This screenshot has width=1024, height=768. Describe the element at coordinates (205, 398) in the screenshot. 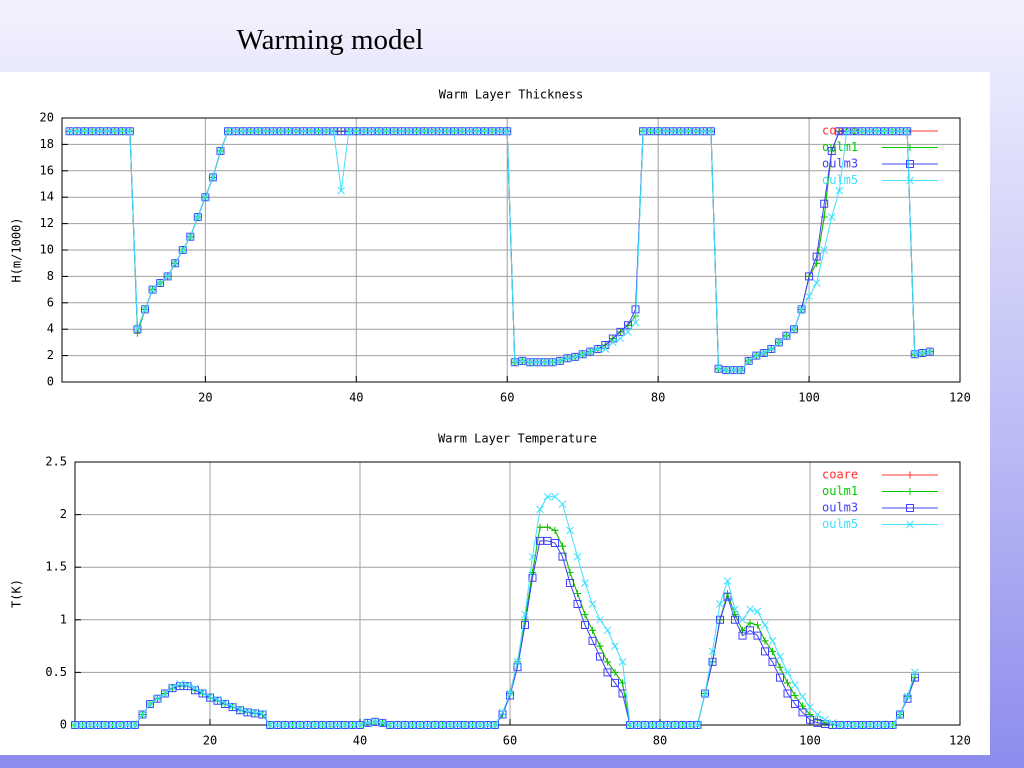

I see `x-tick-label: 20` at that location.